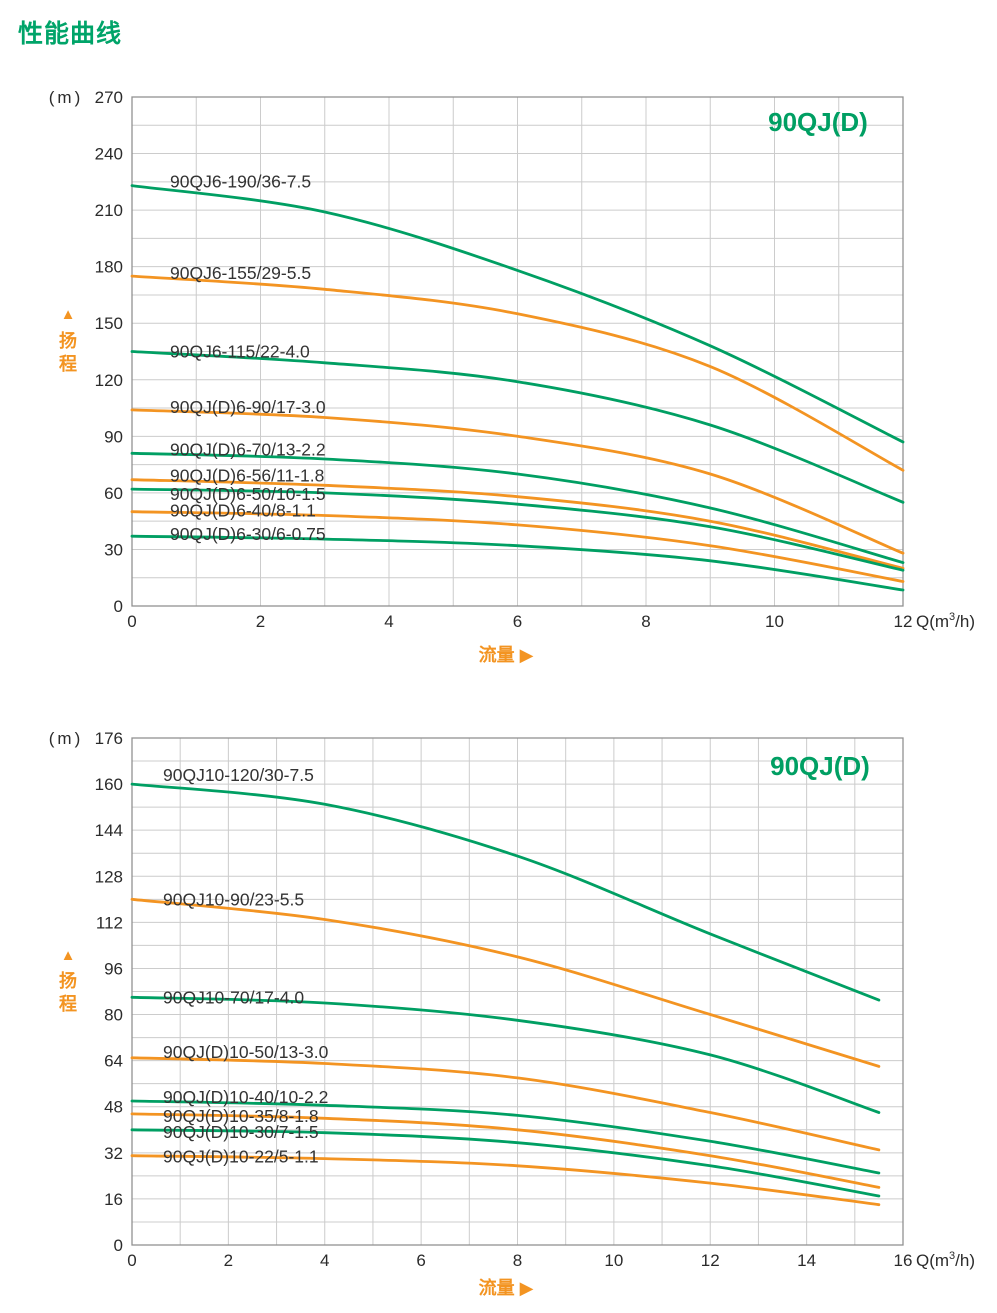 The height and width of the screenshot is (1313, 997). I want to click on y-tick-label: 16, so click(113, 1199).